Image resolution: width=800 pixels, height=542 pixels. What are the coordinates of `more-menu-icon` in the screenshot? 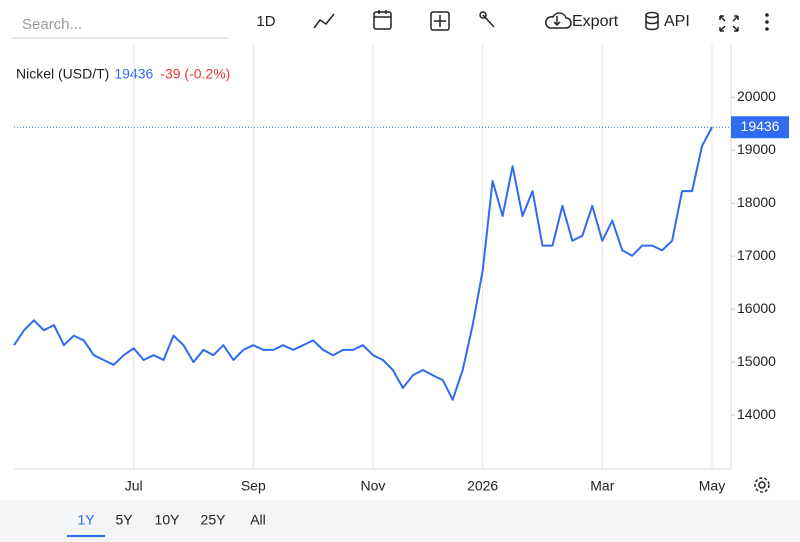 It's located at (767, 22).